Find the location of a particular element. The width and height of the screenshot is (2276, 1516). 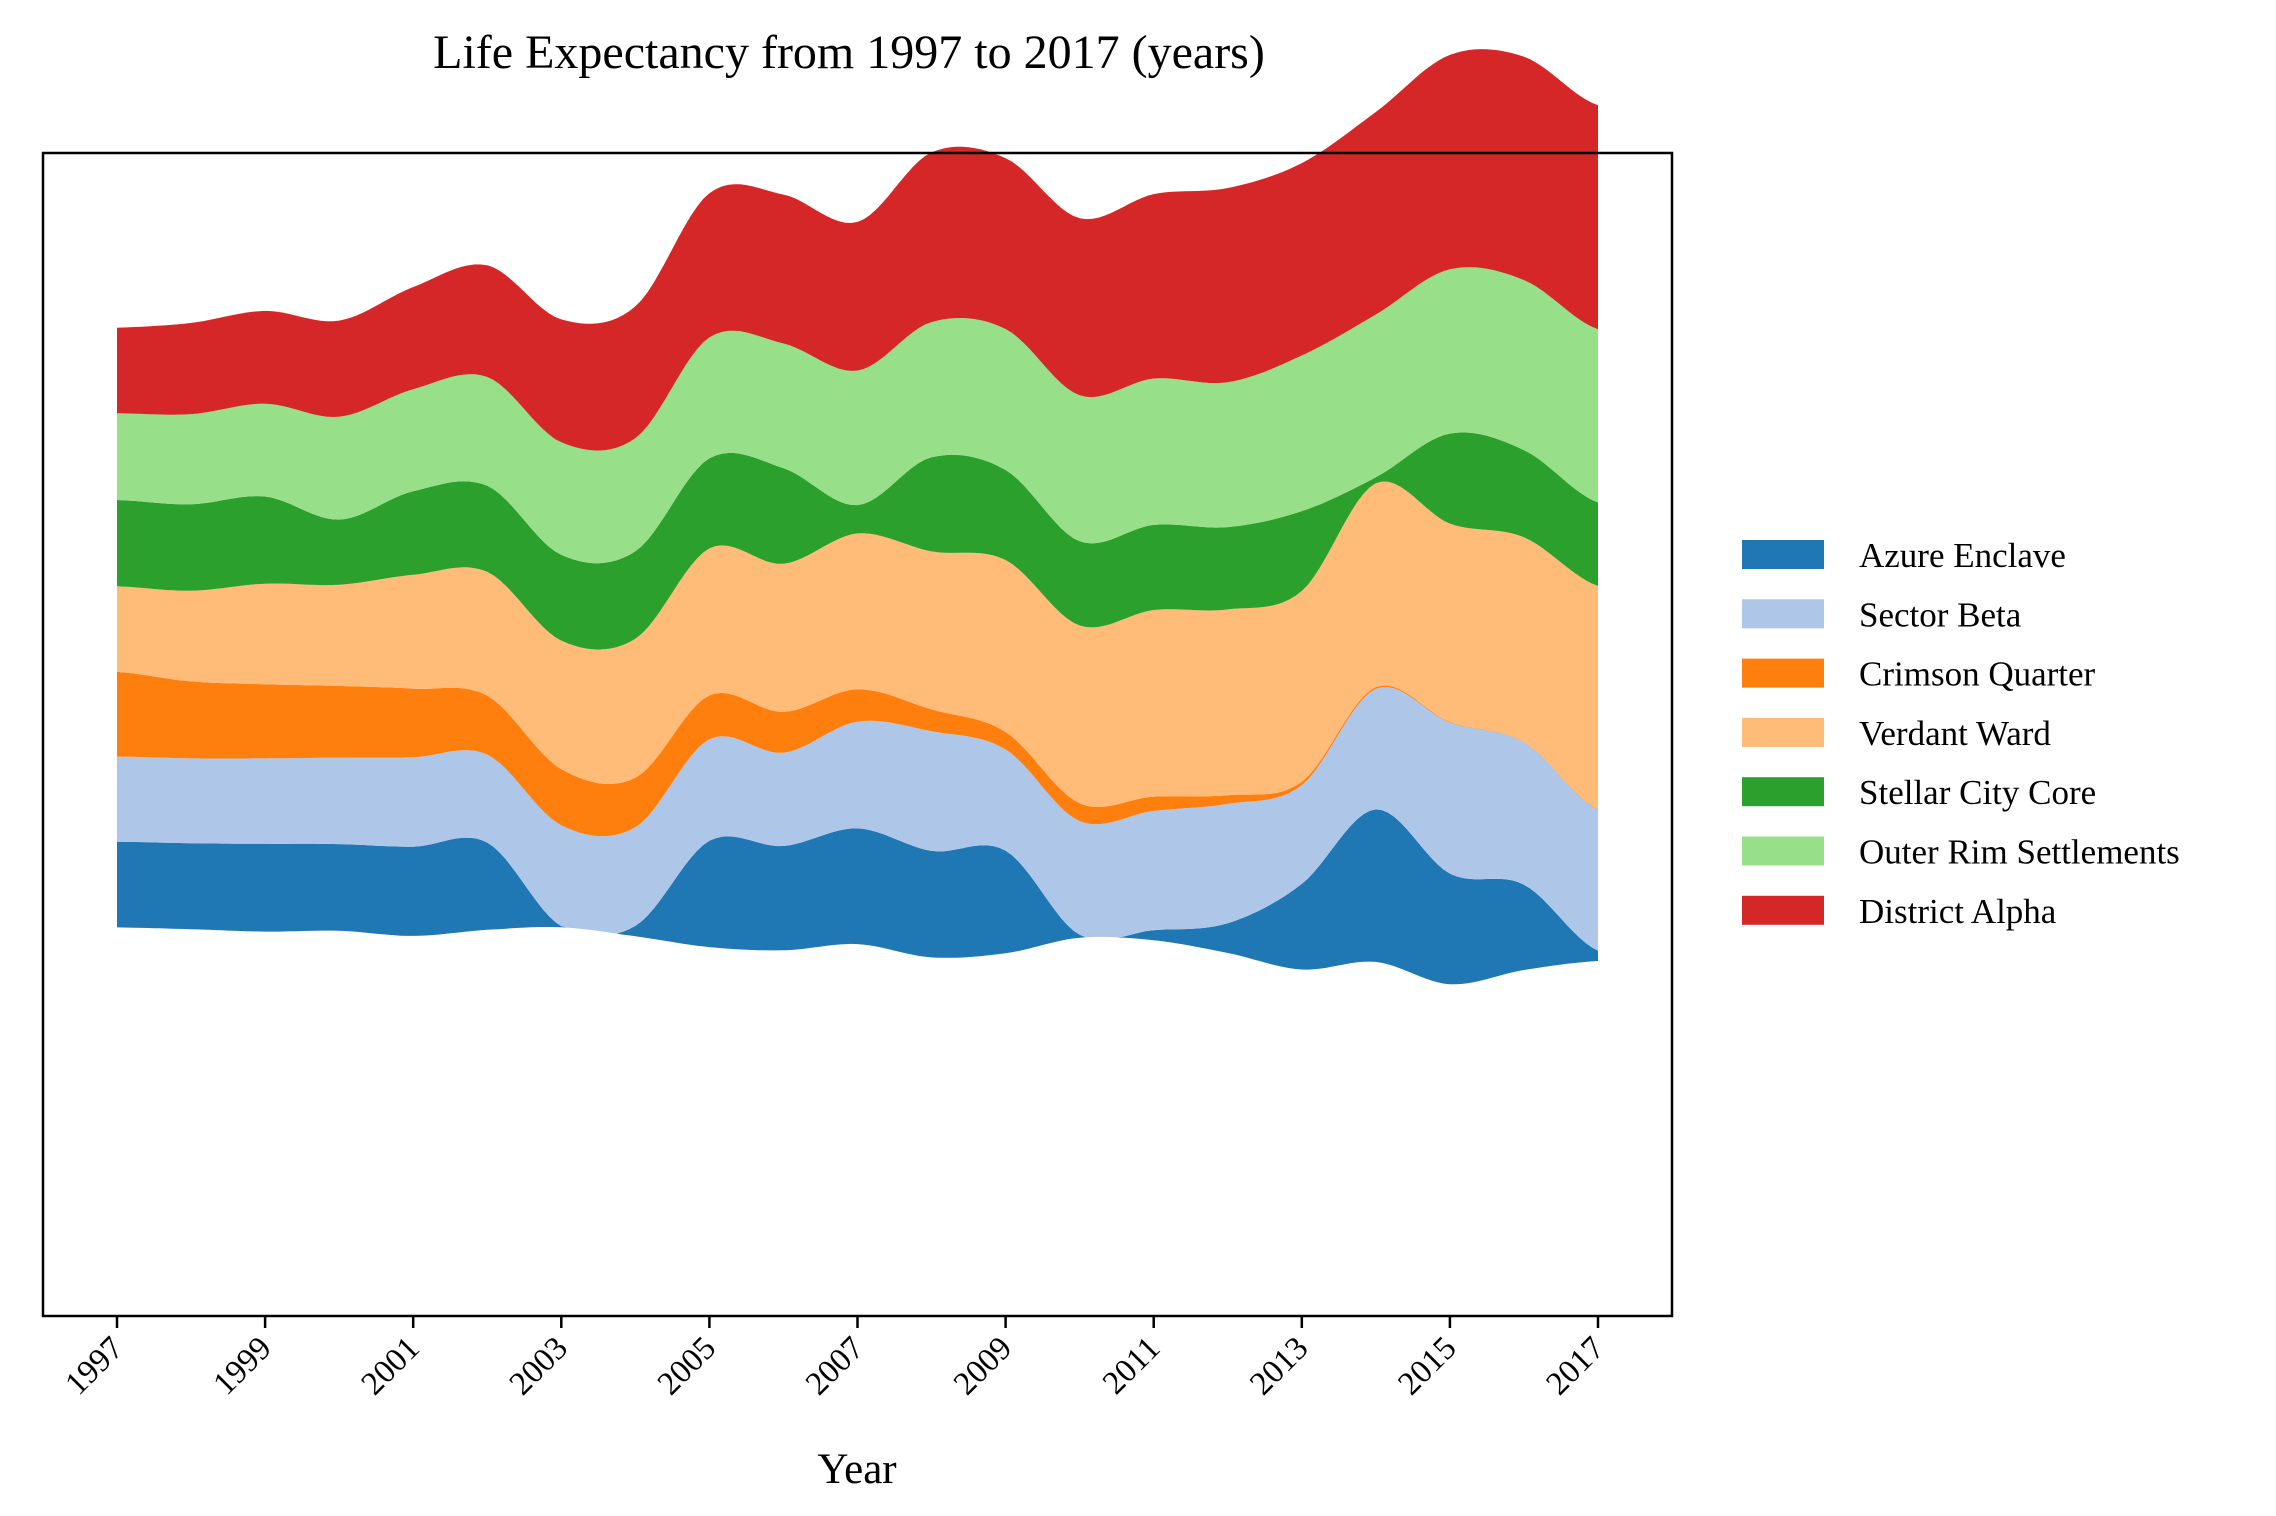

x-tick-label: 2015 is located at coordinates (1427, 1366).